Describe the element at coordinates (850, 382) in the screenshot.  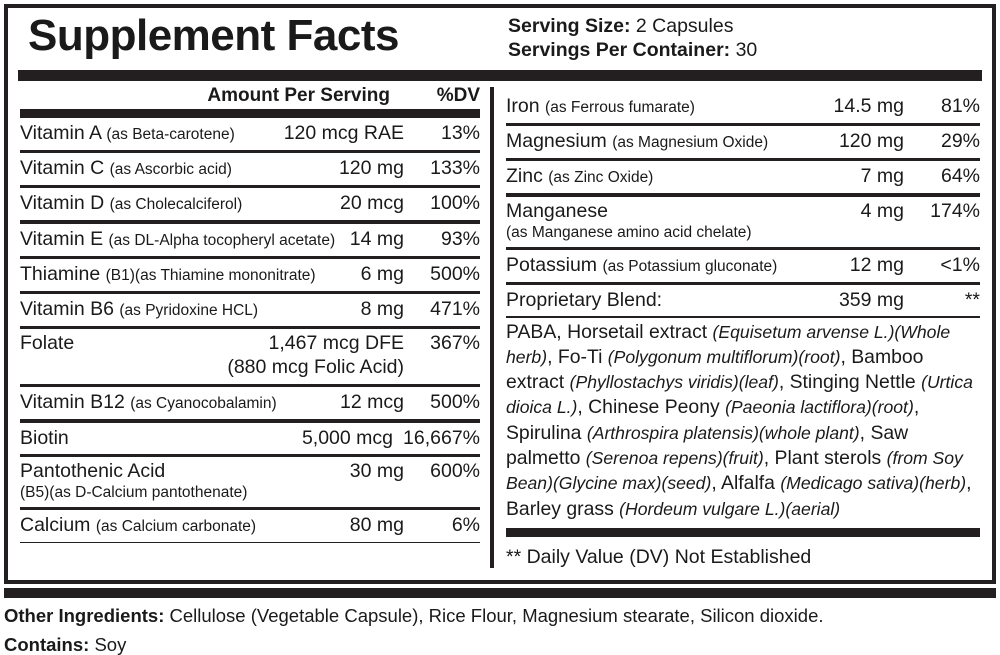
I see `common-name: , Stinging Nettle` at that location.